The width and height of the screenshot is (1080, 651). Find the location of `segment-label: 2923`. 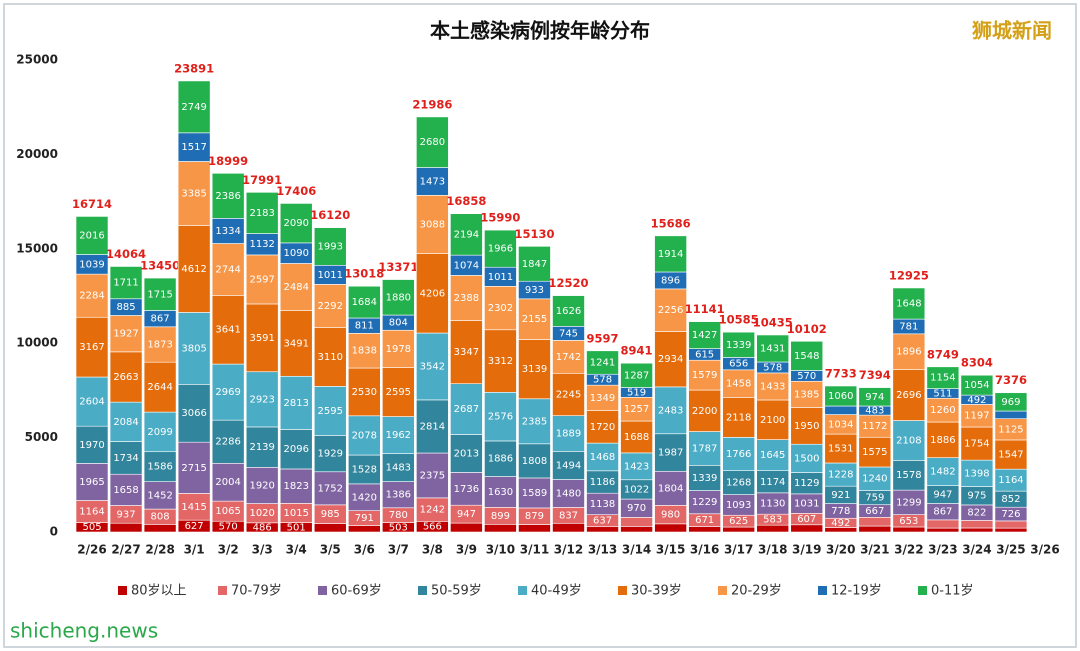

segment-label: 2923 is located at coordinates (261, 399).